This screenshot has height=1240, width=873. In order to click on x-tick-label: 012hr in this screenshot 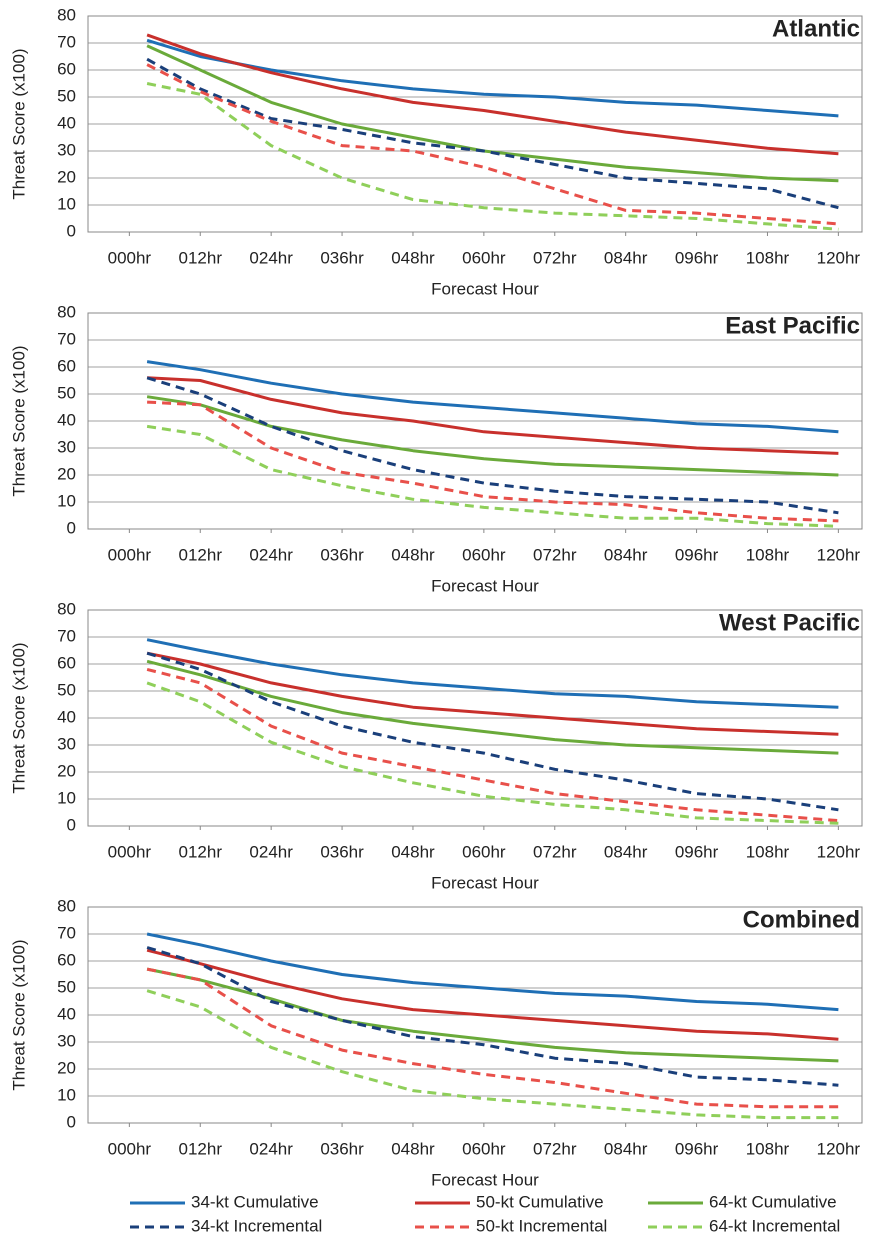, I will do `click(201, 851)`.